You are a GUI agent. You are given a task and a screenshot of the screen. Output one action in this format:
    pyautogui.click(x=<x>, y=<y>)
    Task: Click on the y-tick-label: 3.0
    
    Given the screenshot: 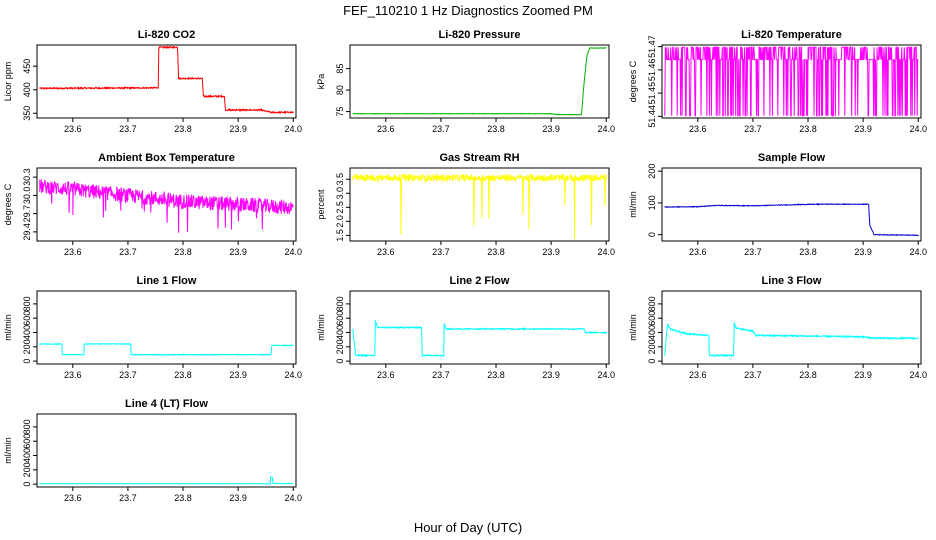 What is the action you would take?
    pyautogui.click(x=340, y=193)
    